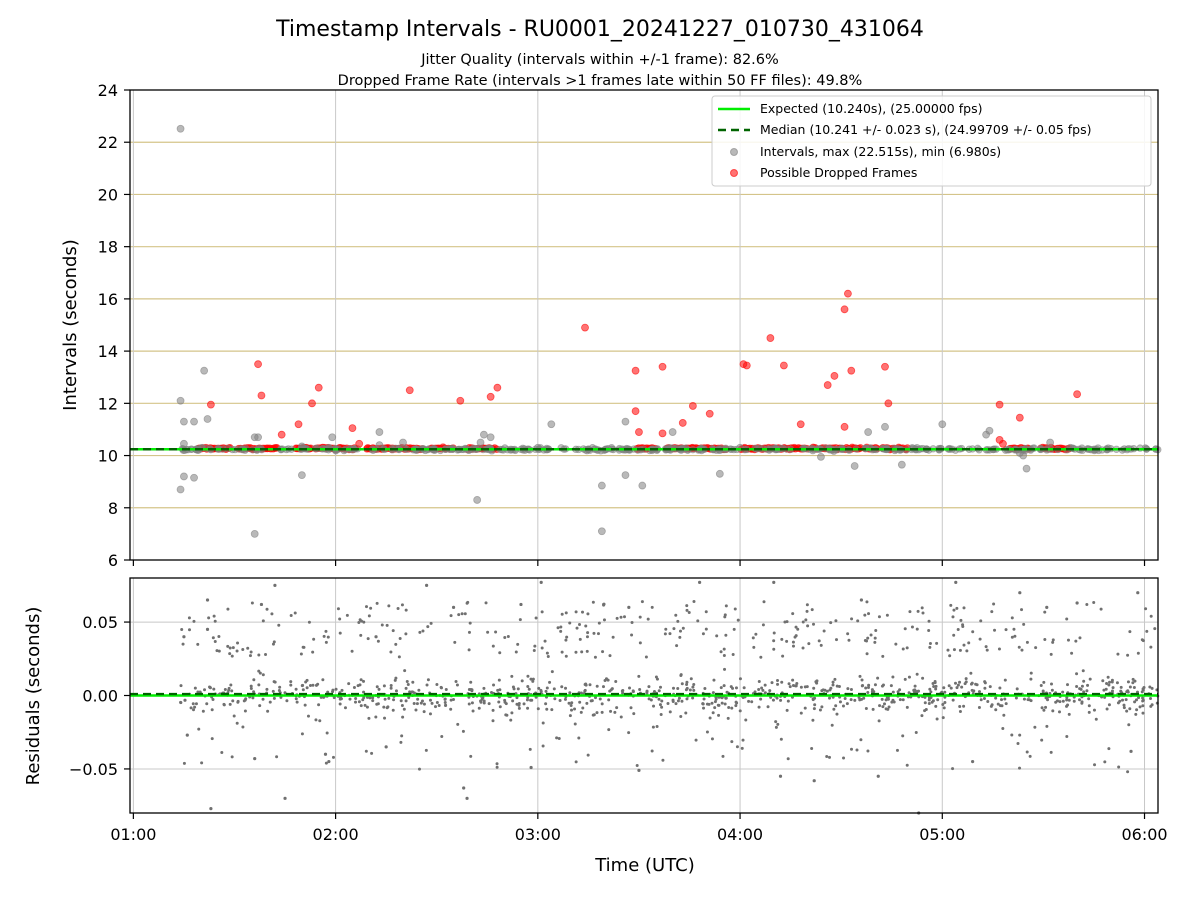  What do you see at coordinates (114, 325) in the screenshot?
I see `intervals-y-ticks: 6 8 10 12 14 16 18 20 22 24` at bounding box center [114, 325].